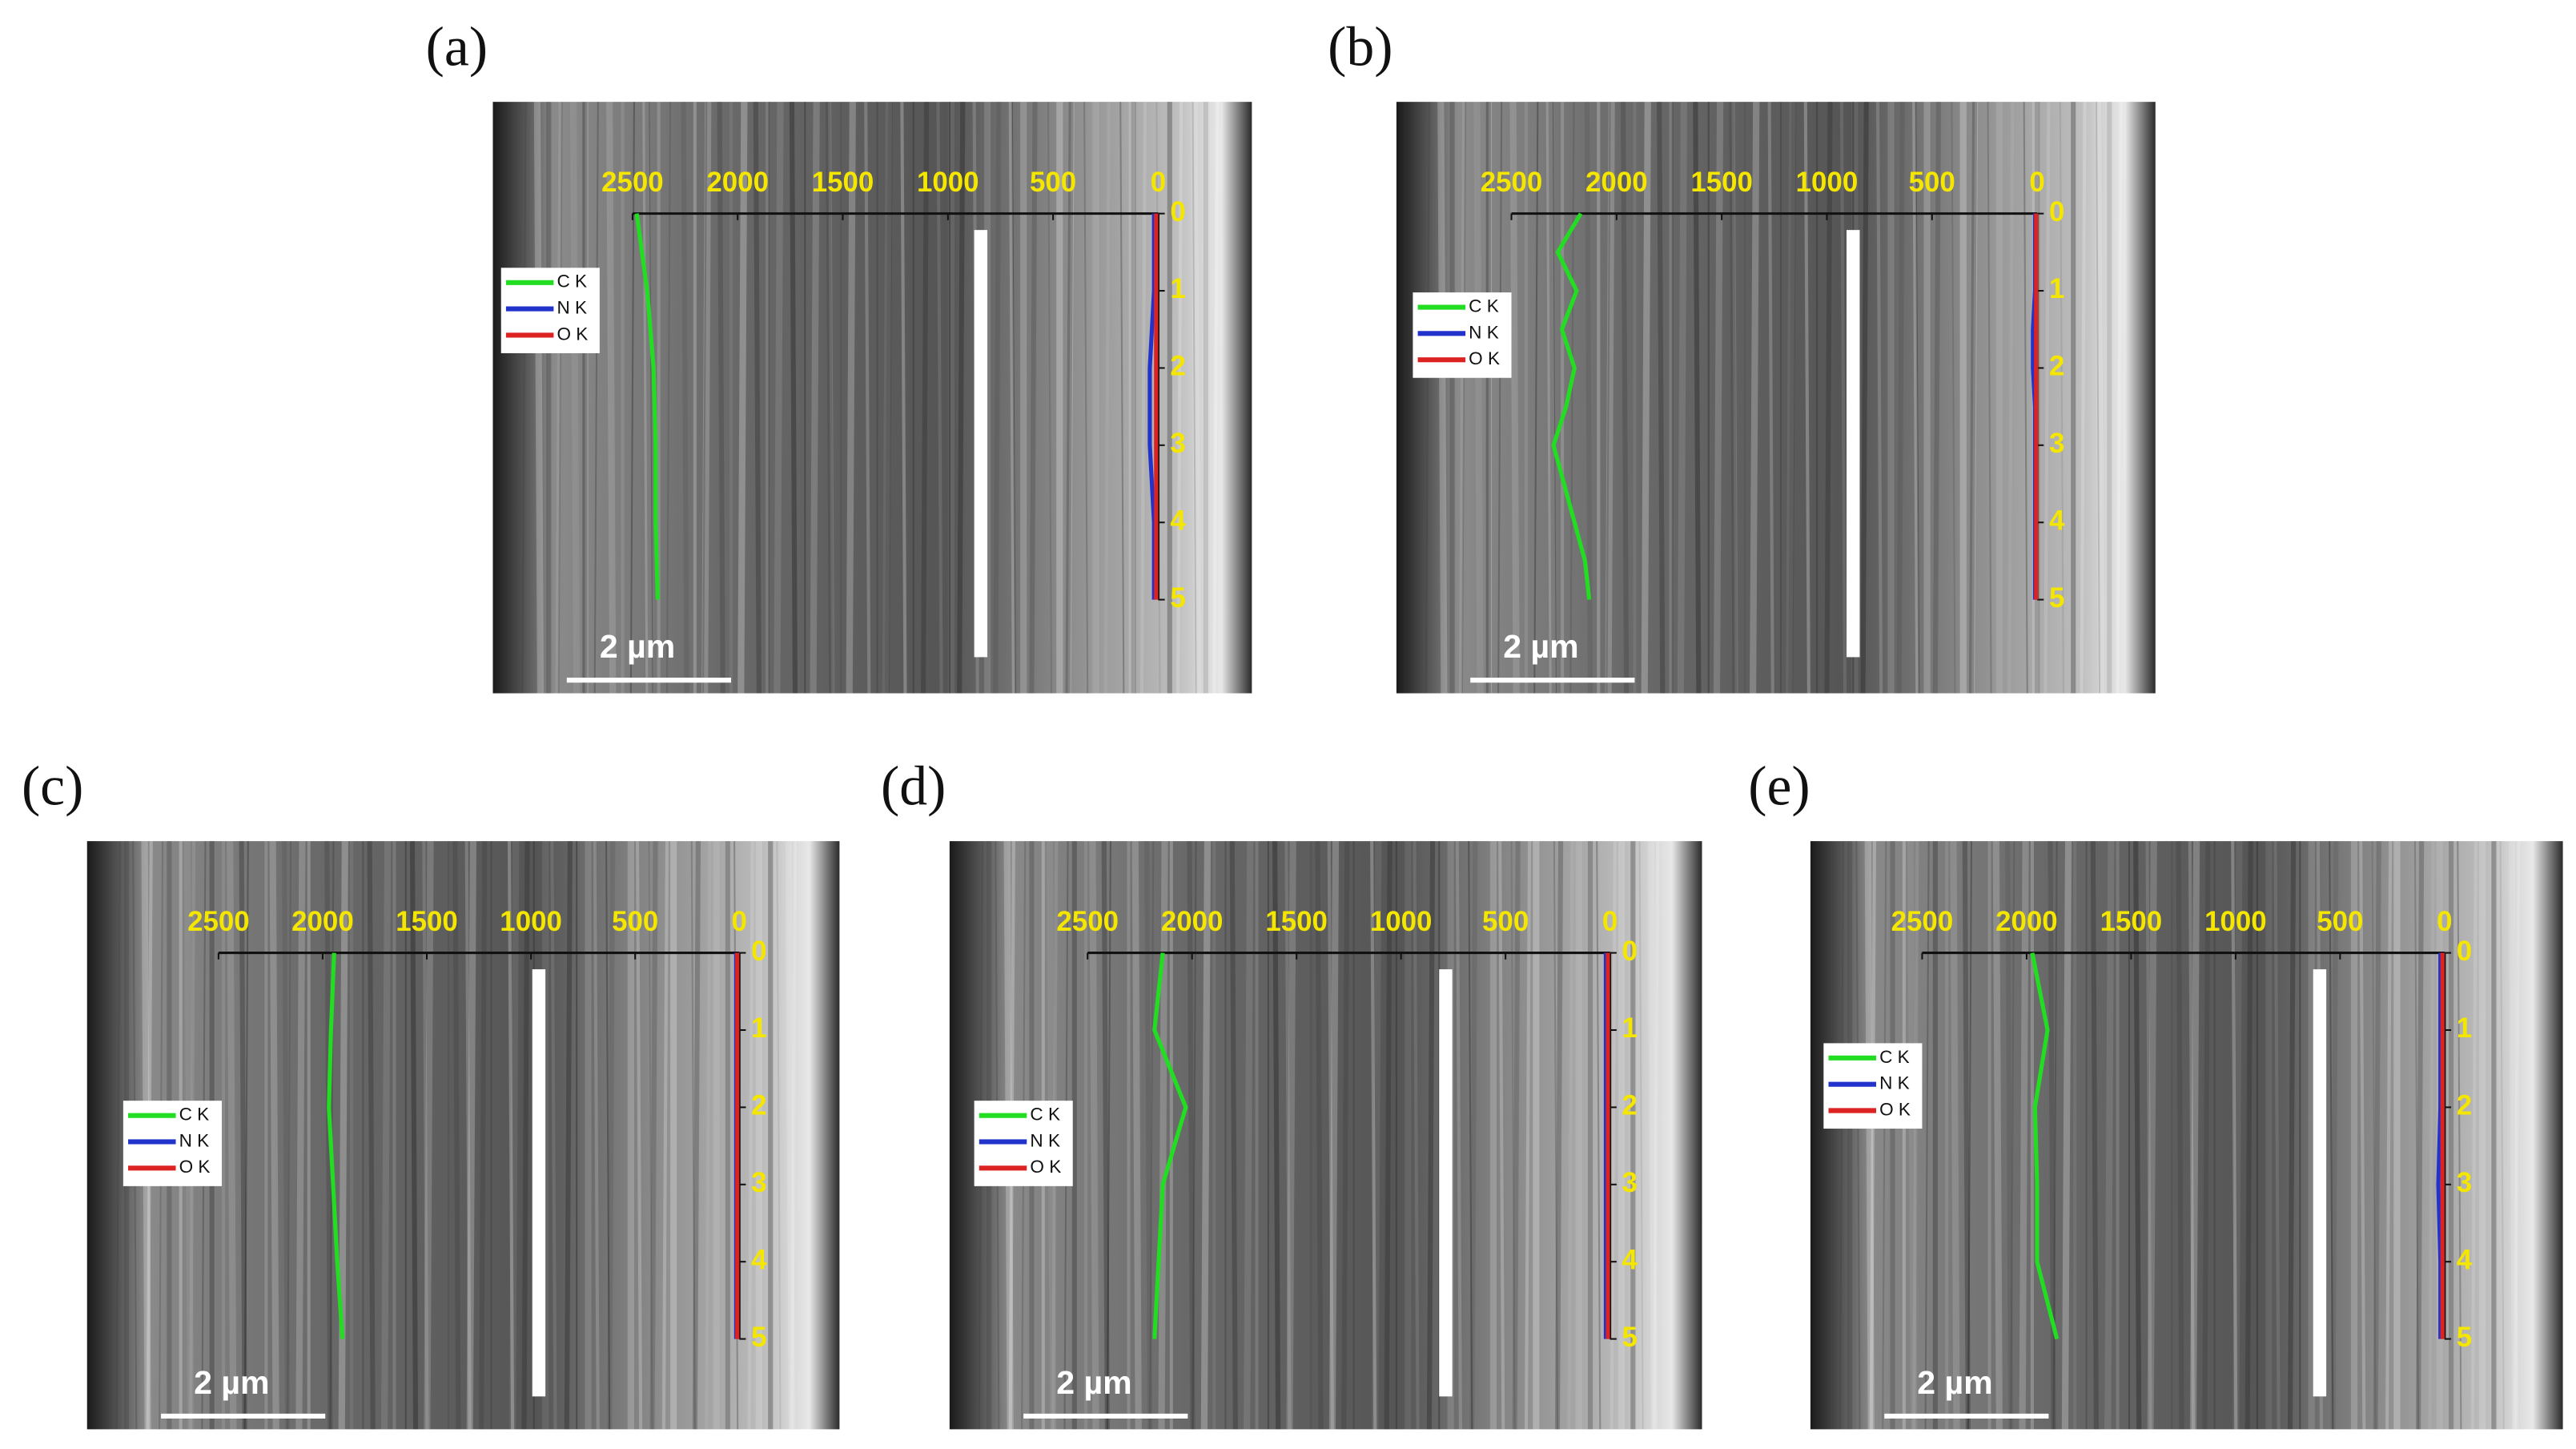 Image resolution: width=2576 pixels, height=1449 pixels. What do you see at coordinates (1776, 398) in the screenshot?
I see `sem-image` at bounding box center [1776, 398].